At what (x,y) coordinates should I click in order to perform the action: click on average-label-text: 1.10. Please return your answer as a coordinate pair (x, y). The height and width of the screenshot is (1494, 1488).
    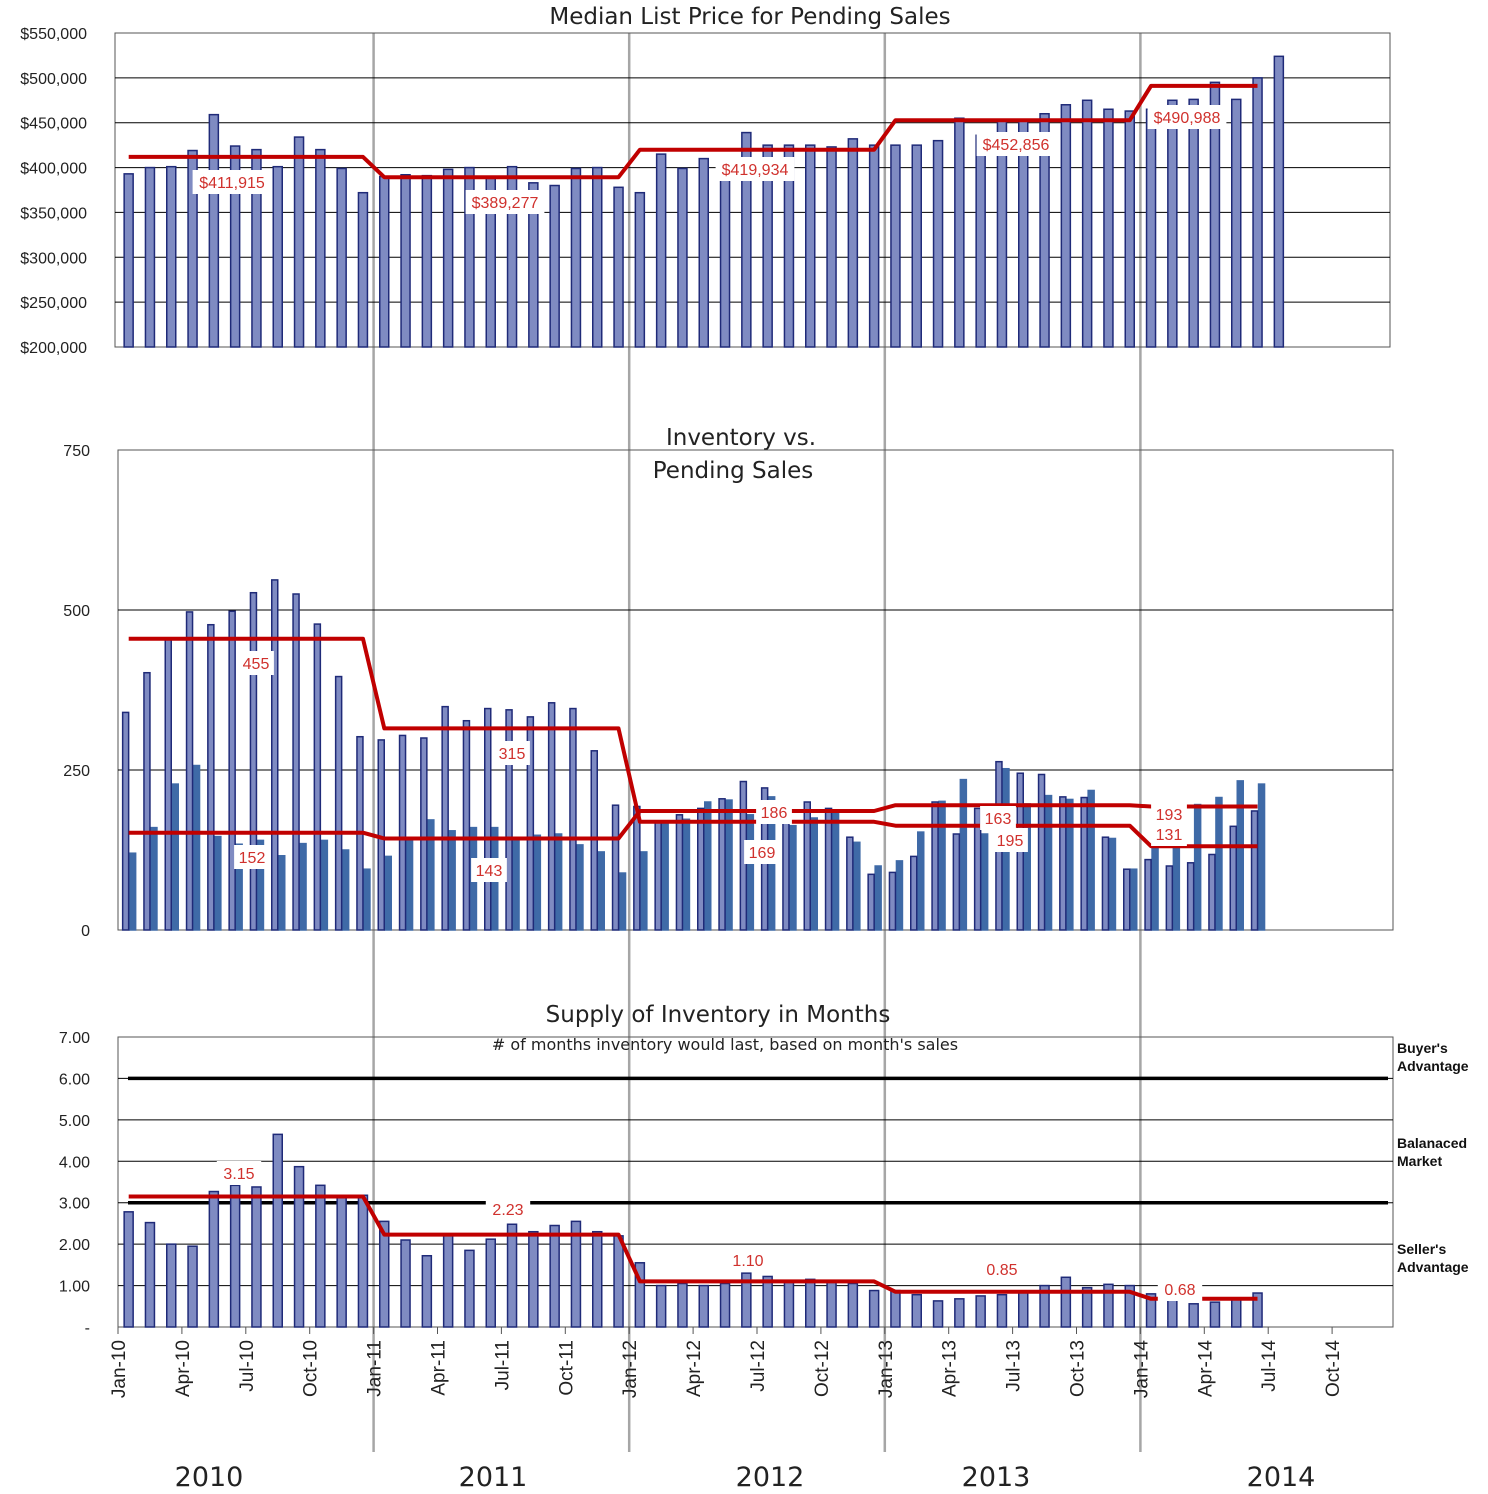
    Looking at the image, I should click on (747, 1261).